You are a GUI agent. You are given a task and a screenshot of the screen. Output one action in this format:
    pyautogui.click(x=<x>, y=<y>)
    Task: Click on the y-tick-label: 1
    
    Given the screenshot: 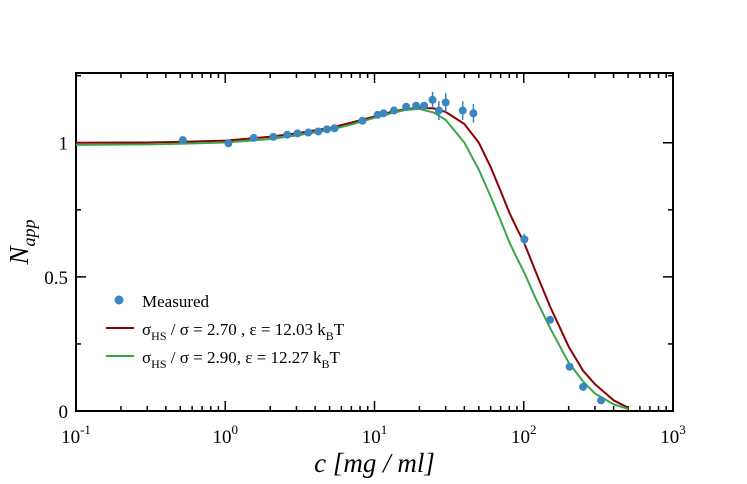 What is the action you would take?
    pyautogui.click(x=64, y=144)
    